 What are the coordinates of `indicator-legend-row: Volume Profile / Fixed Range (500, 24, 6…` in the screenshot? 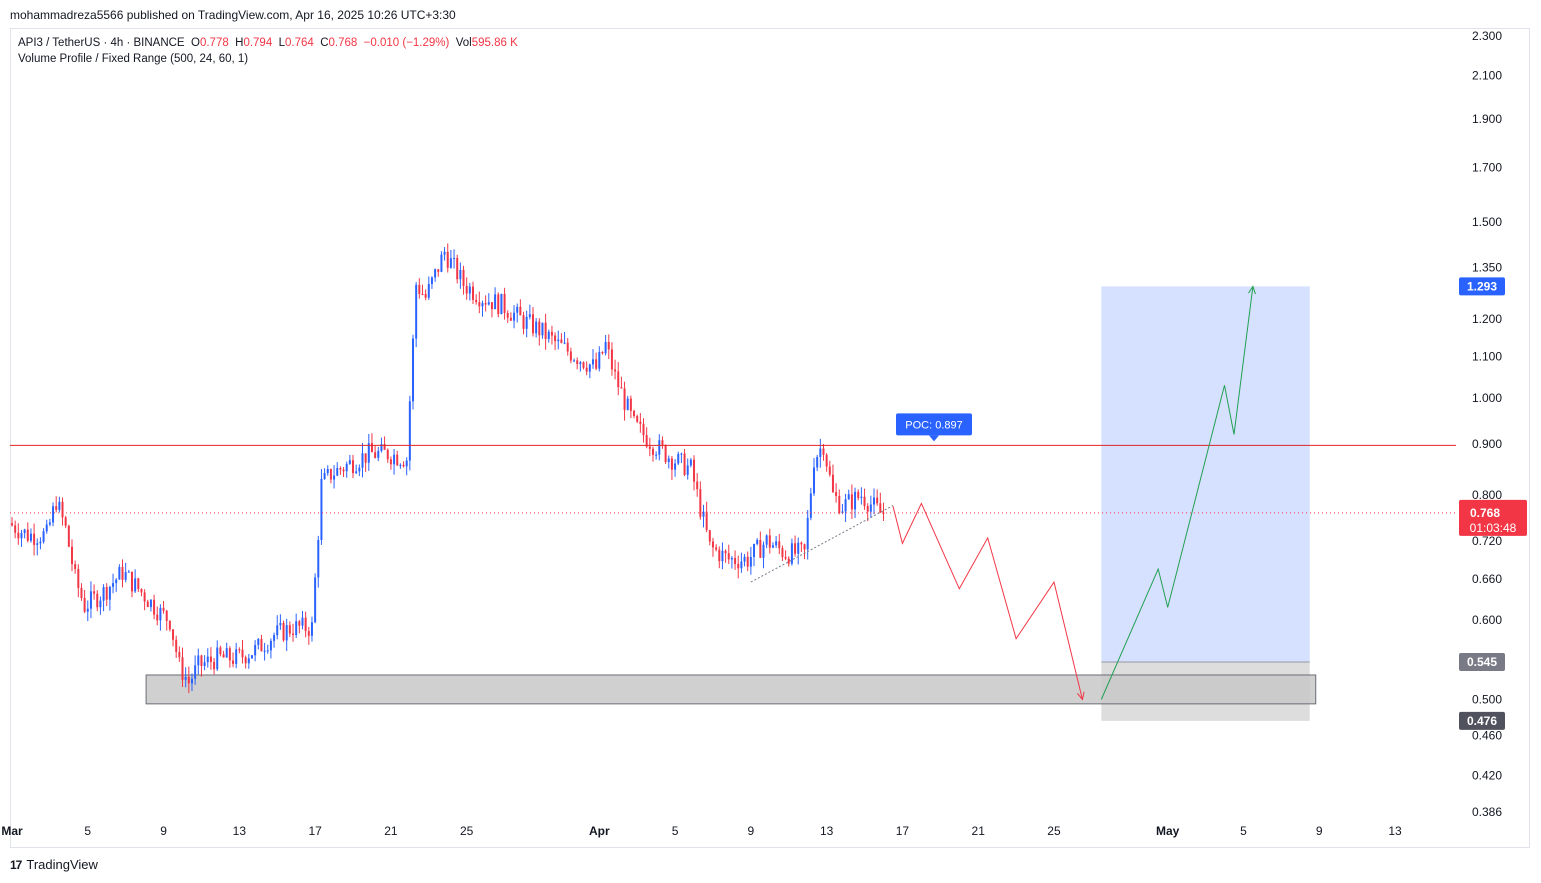 It's located at (133, 59).